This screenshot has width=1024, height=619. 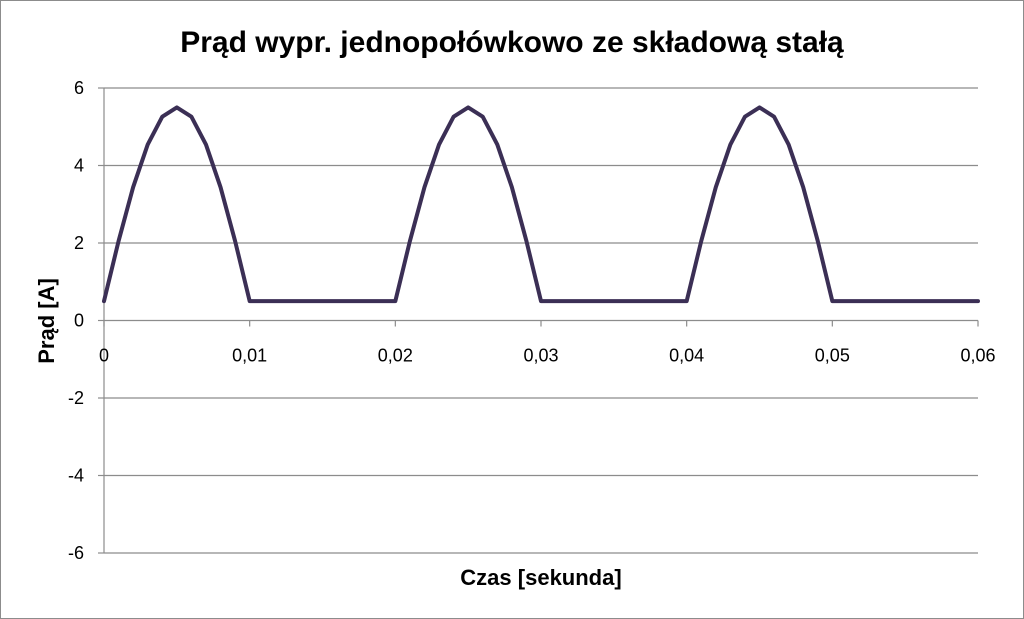 What do you see at coordinates (832, 356) in the screenshot?
I see `x-tick-label: 0,05` at bounding box center [832, 356].